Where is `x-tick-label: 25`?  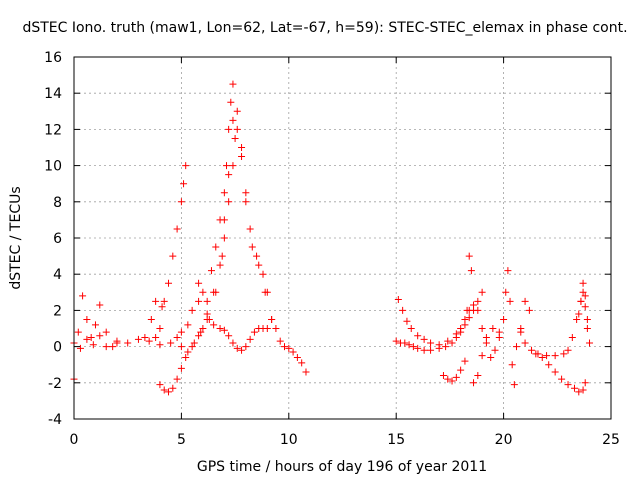
x-tick-label: 25 is located at coordinates (611, 440).